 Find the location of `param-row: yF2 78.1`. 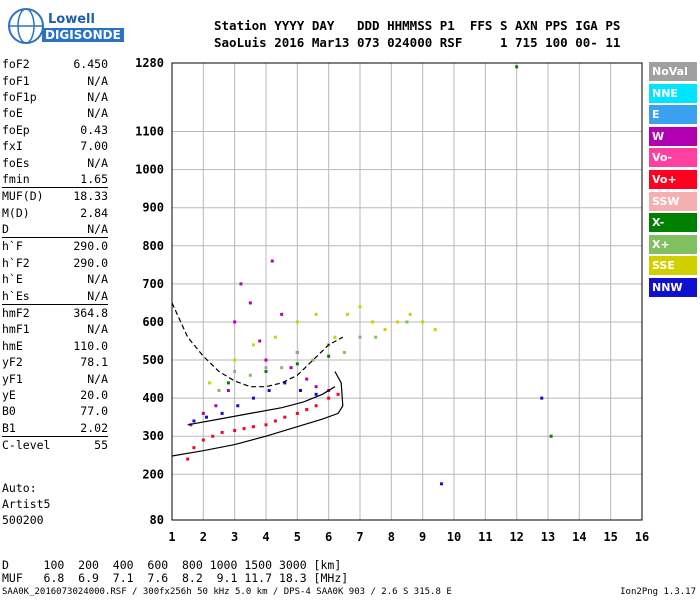

param-row: yF2 78.1 is located at coordinates (55, 362).